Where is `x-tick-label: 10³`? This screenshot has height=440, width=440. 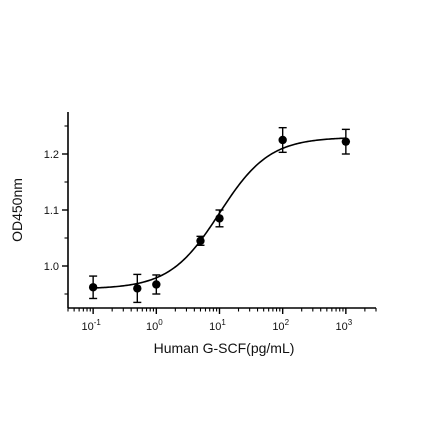 x-tick-label: 10³ is located at coordinates (344, 325).